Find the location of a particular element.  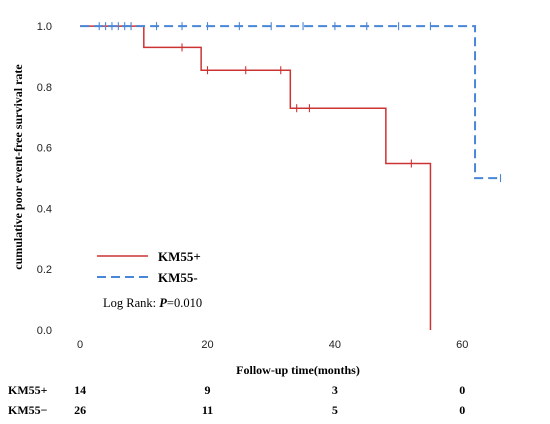

risk-count: 26 is located at coordinates (80, 410).